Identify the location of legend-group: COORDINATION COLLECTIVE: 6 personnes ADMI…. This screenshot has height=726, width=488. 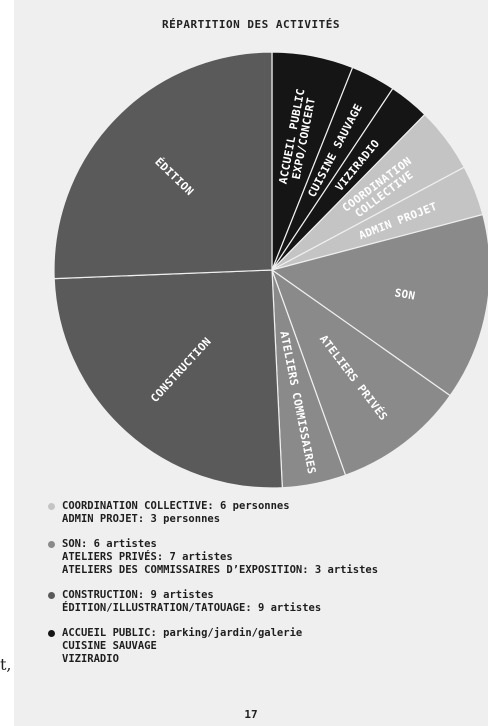
(213, 513).